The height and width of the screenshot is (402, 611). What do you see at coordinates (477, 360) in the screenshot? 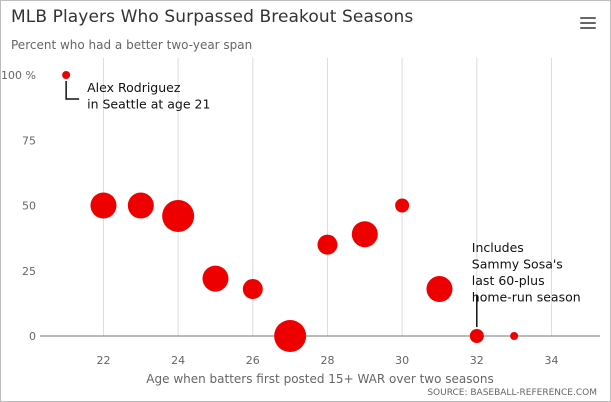
I see `x-tick-label: 32` at bounding box center [477, 360].